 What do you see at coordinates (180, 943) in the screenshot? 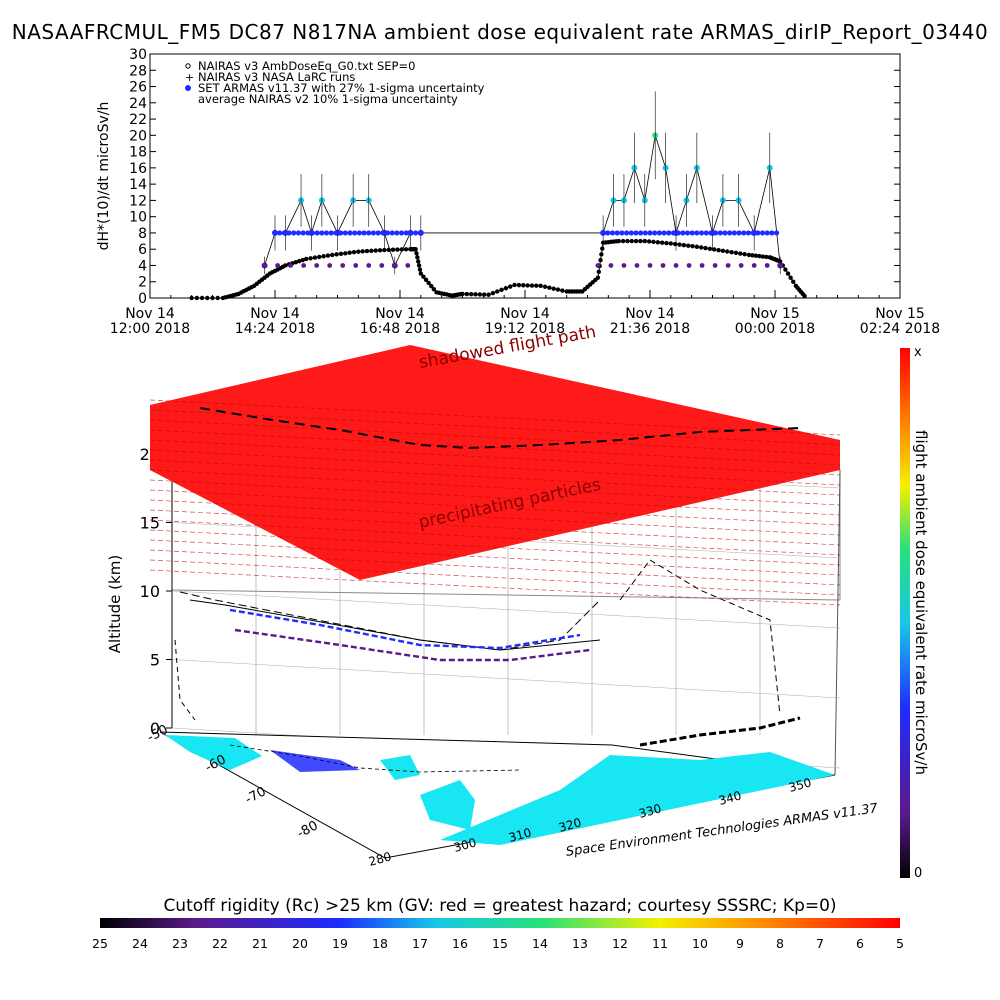
I see `cutoff-tick-label: 23` at bounding box center [180, 943].